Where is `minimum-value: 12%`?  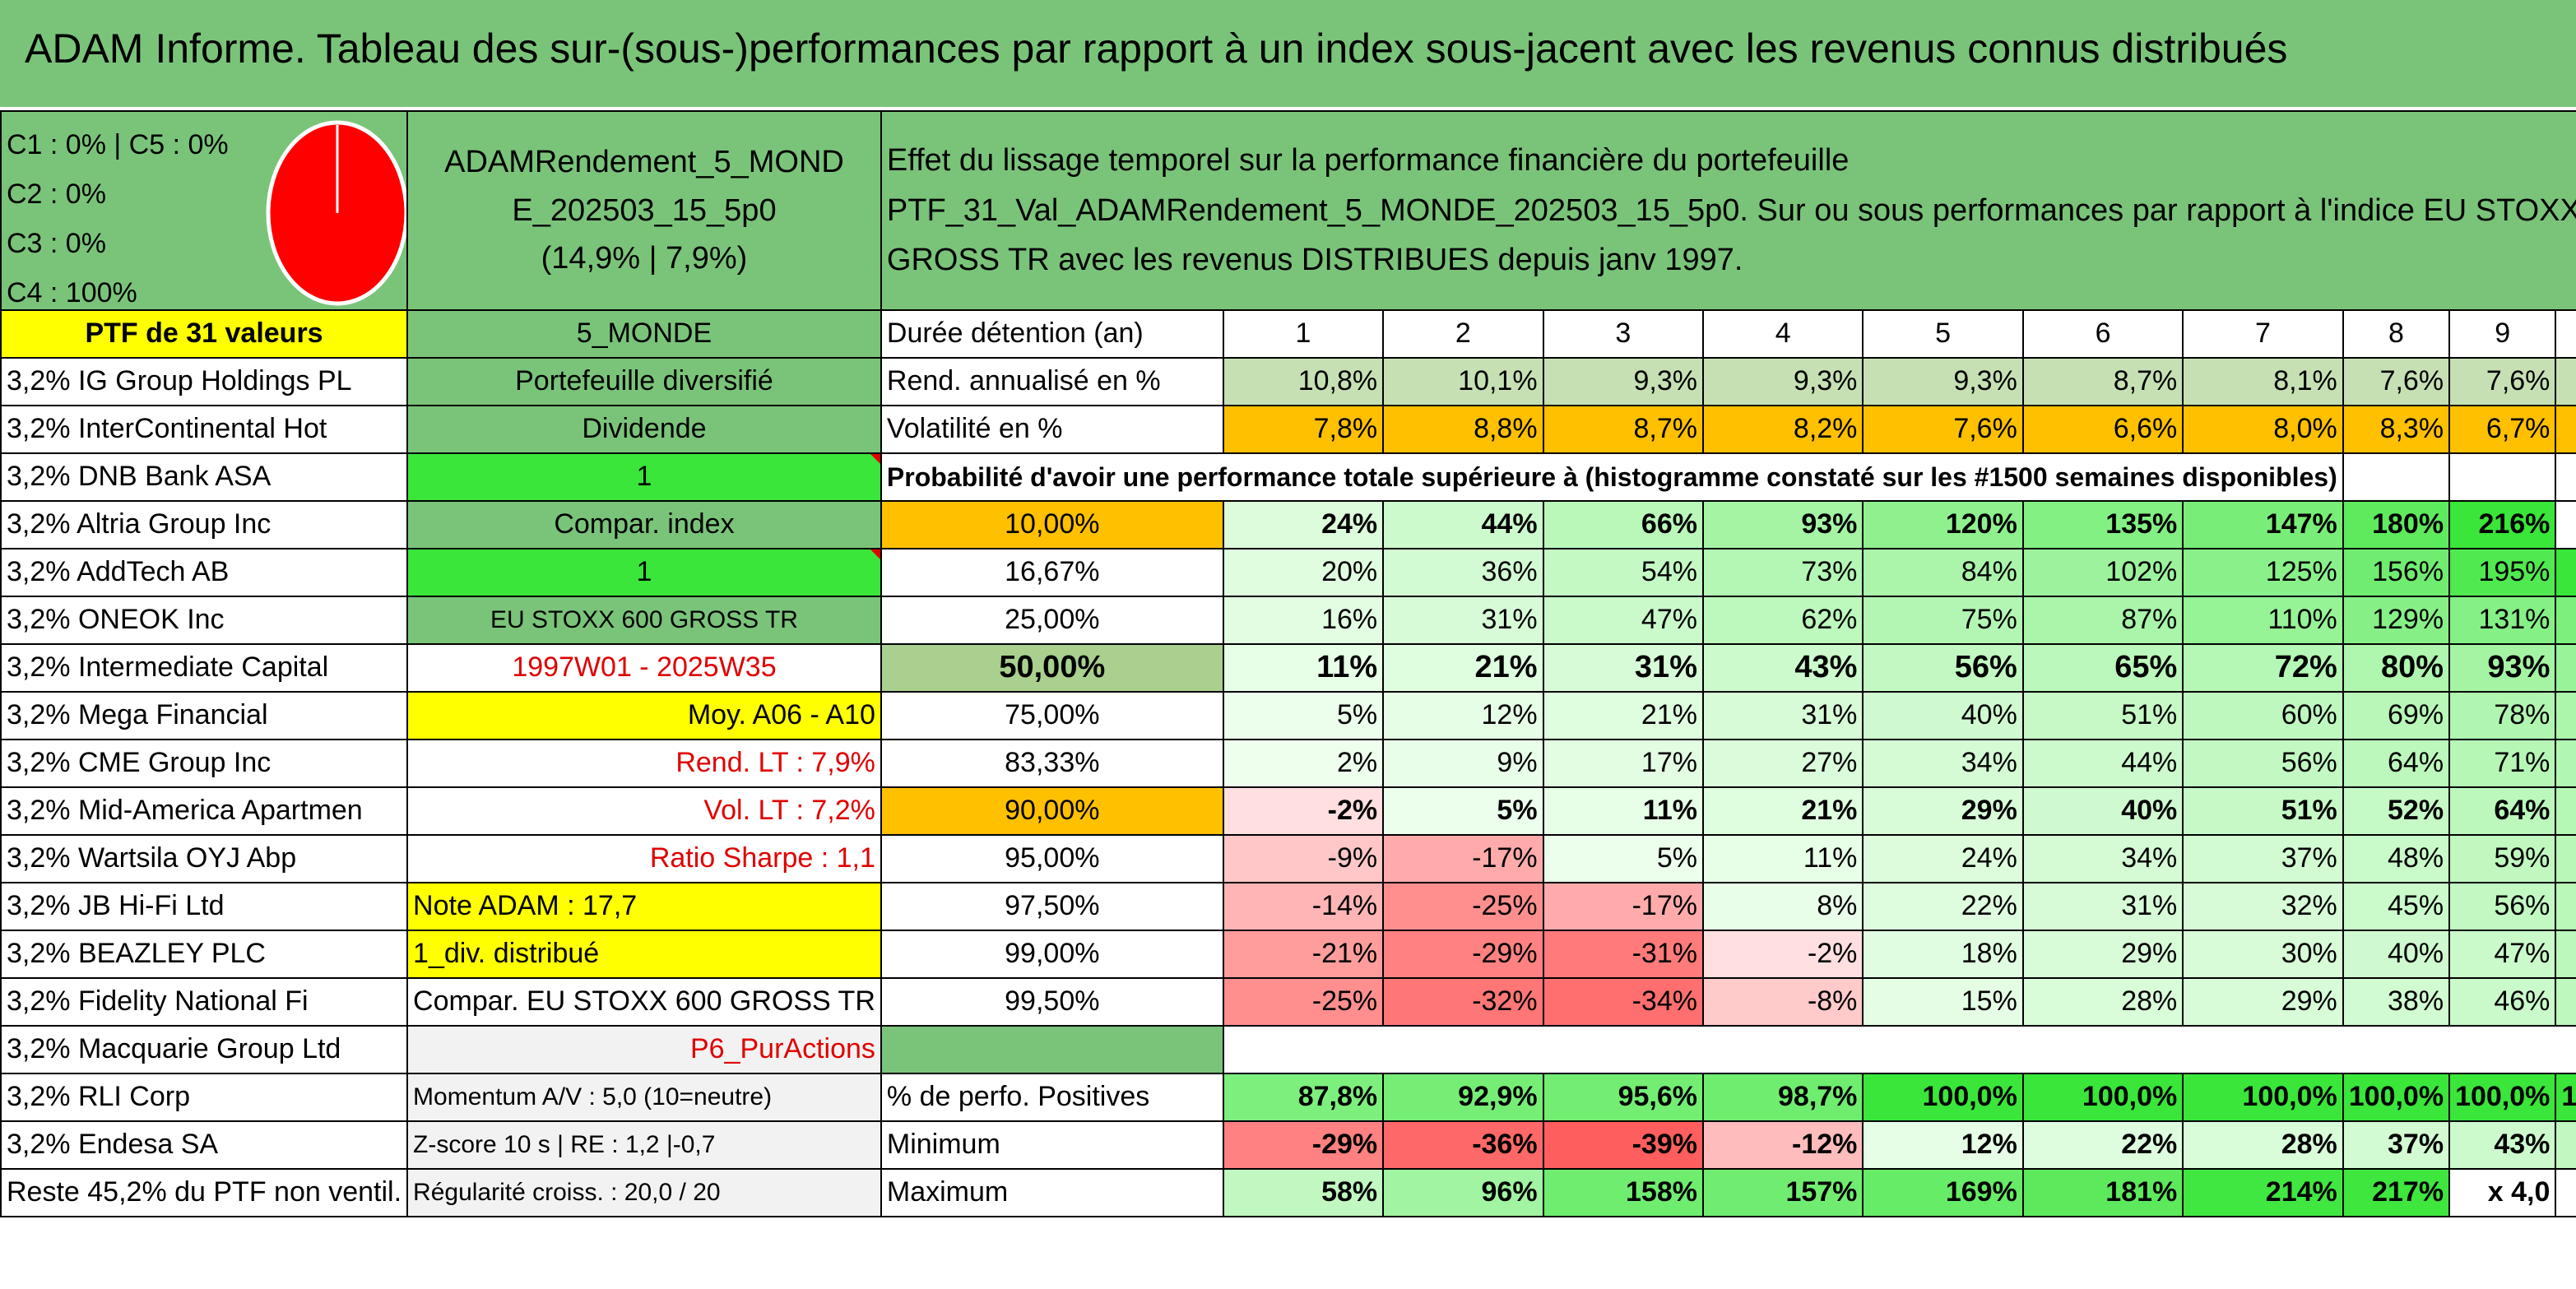
minimum-value: 12% is located at coordinates (1943, 1145).